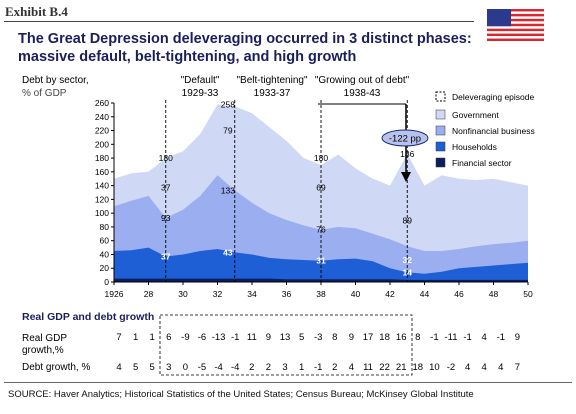 Image resolution: width=576 pixels, height=414 pixels. I want to click on table-title: Real GDP and debt growth, so click(88, 317).